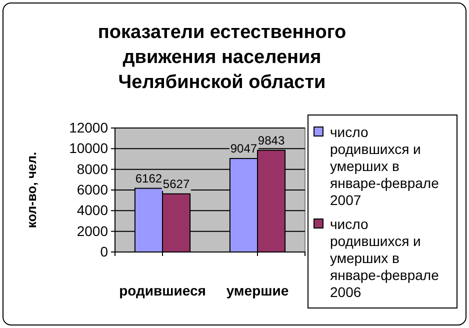 The height and width of the screenshot is (328, 469). Describe the element at coordinates (385, 258) in the screenshot. I see `legend-label: число родившихся и умерших в январе-феврале 2006` at that location.